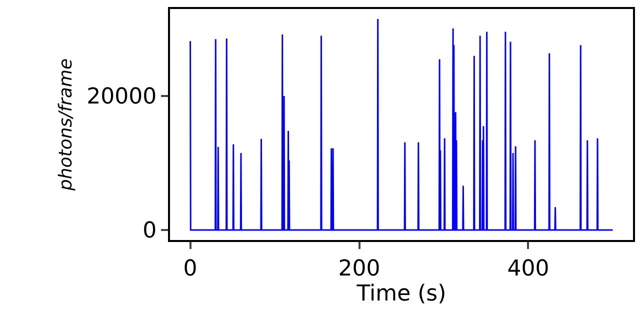  What do you see at coordinates (121, 97) in the screenshot?
I see `y-tick-label: 20000` at bounding box center [121, 97].